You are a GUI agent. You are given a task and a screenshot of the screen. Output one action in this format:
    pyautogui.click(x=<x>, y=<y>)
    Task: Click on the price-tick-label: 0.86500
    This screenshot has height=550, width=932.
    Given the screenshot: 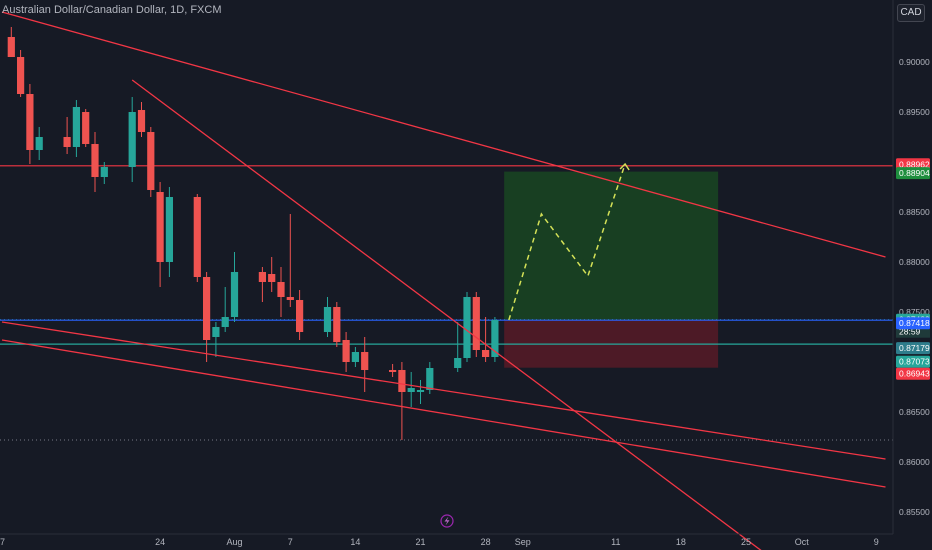 What is the action you would take?
    pyautogui.click(x=914, y=412)
    